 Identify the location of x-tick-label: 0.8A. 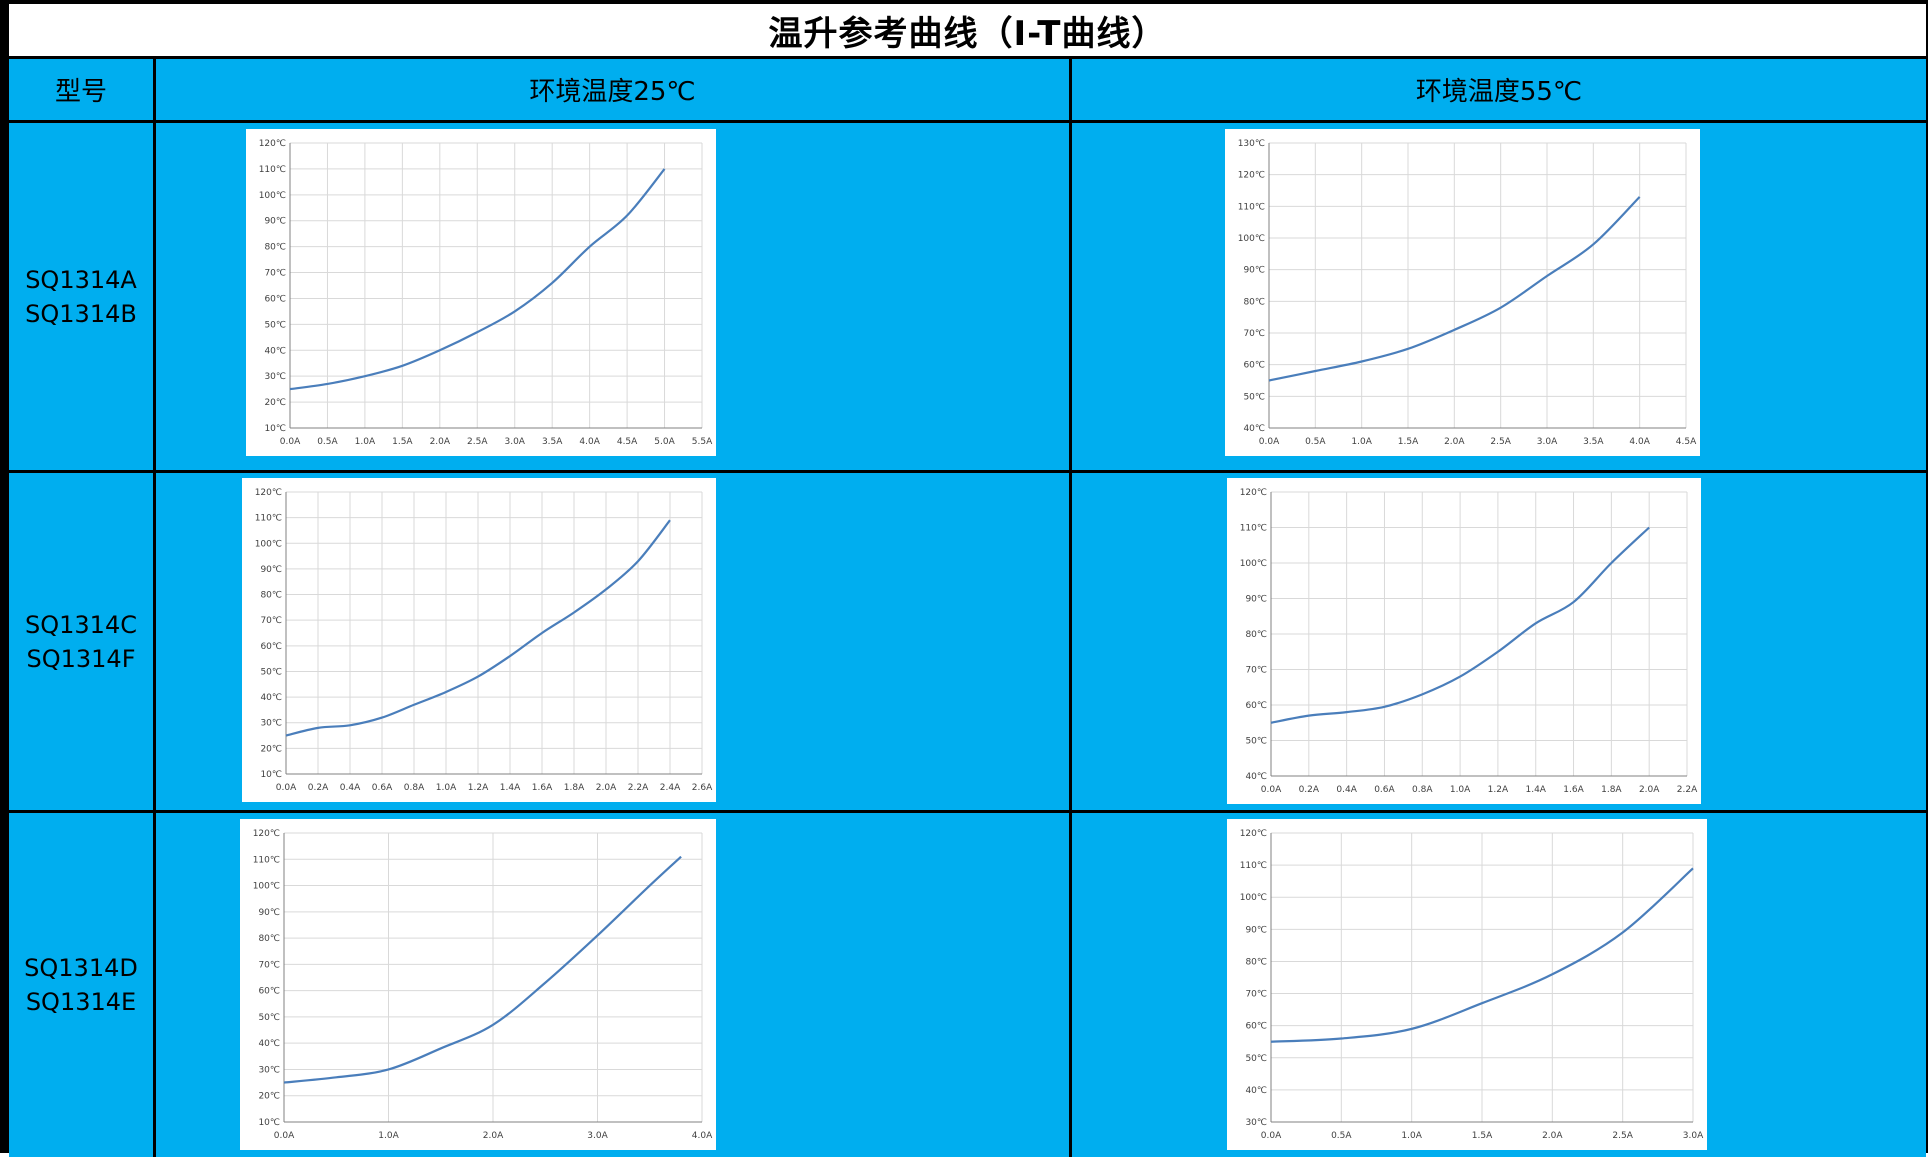
(414, 788).